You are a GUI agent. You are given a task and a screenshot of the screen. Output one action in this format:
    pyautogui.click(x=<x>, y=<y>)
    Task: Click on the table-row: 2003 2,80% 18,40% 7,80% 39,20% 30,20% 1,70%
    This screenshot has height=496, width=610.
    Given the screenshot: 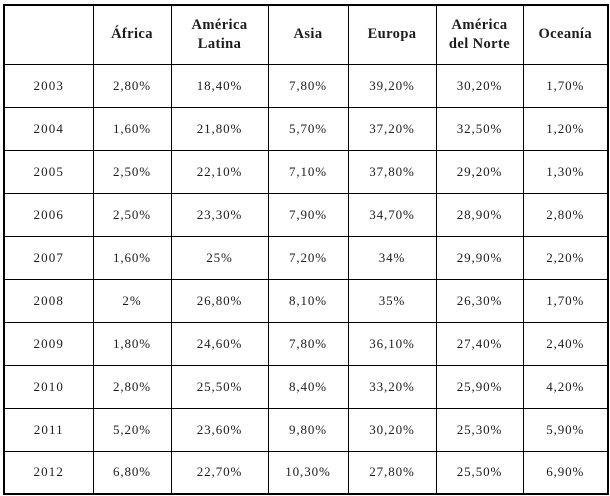 What is the action you would take?
    pyautogui.click(x=306, y=85)
    